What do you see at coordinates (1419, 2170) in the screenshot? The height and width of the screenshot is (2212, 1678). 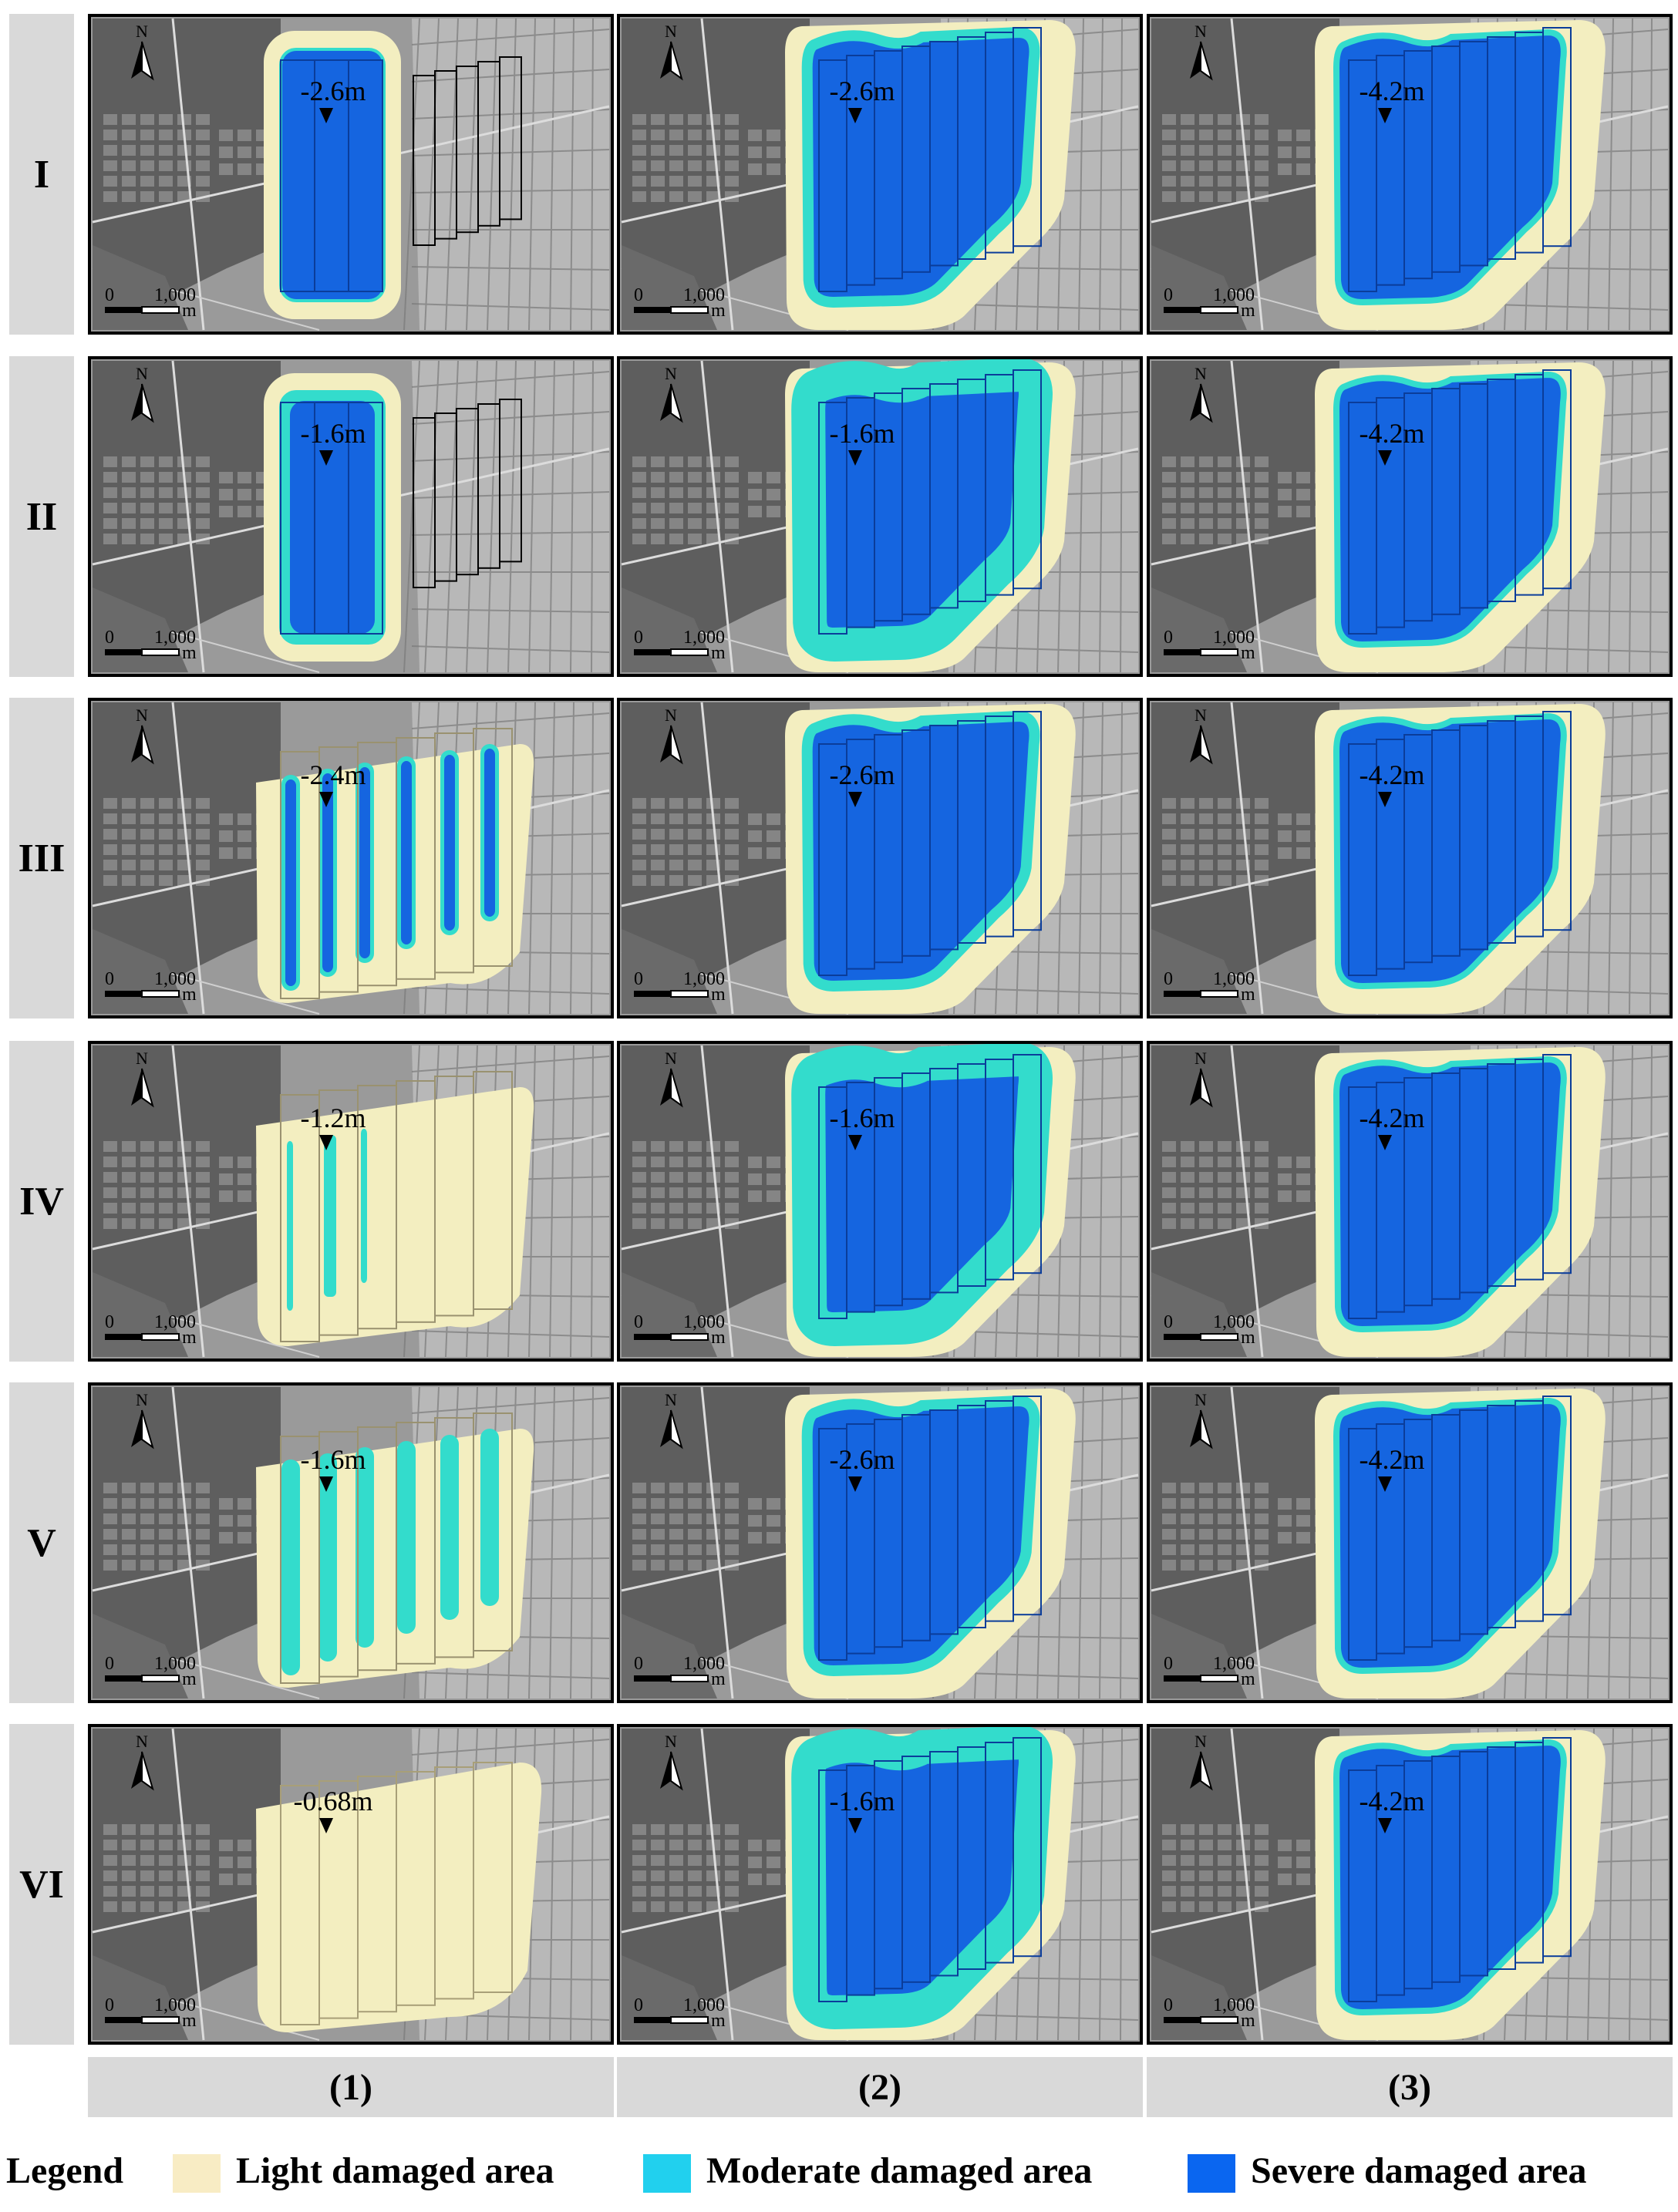 I see `legend-label-severe: Severe damaged area` at bounding box center [1419, 2170].